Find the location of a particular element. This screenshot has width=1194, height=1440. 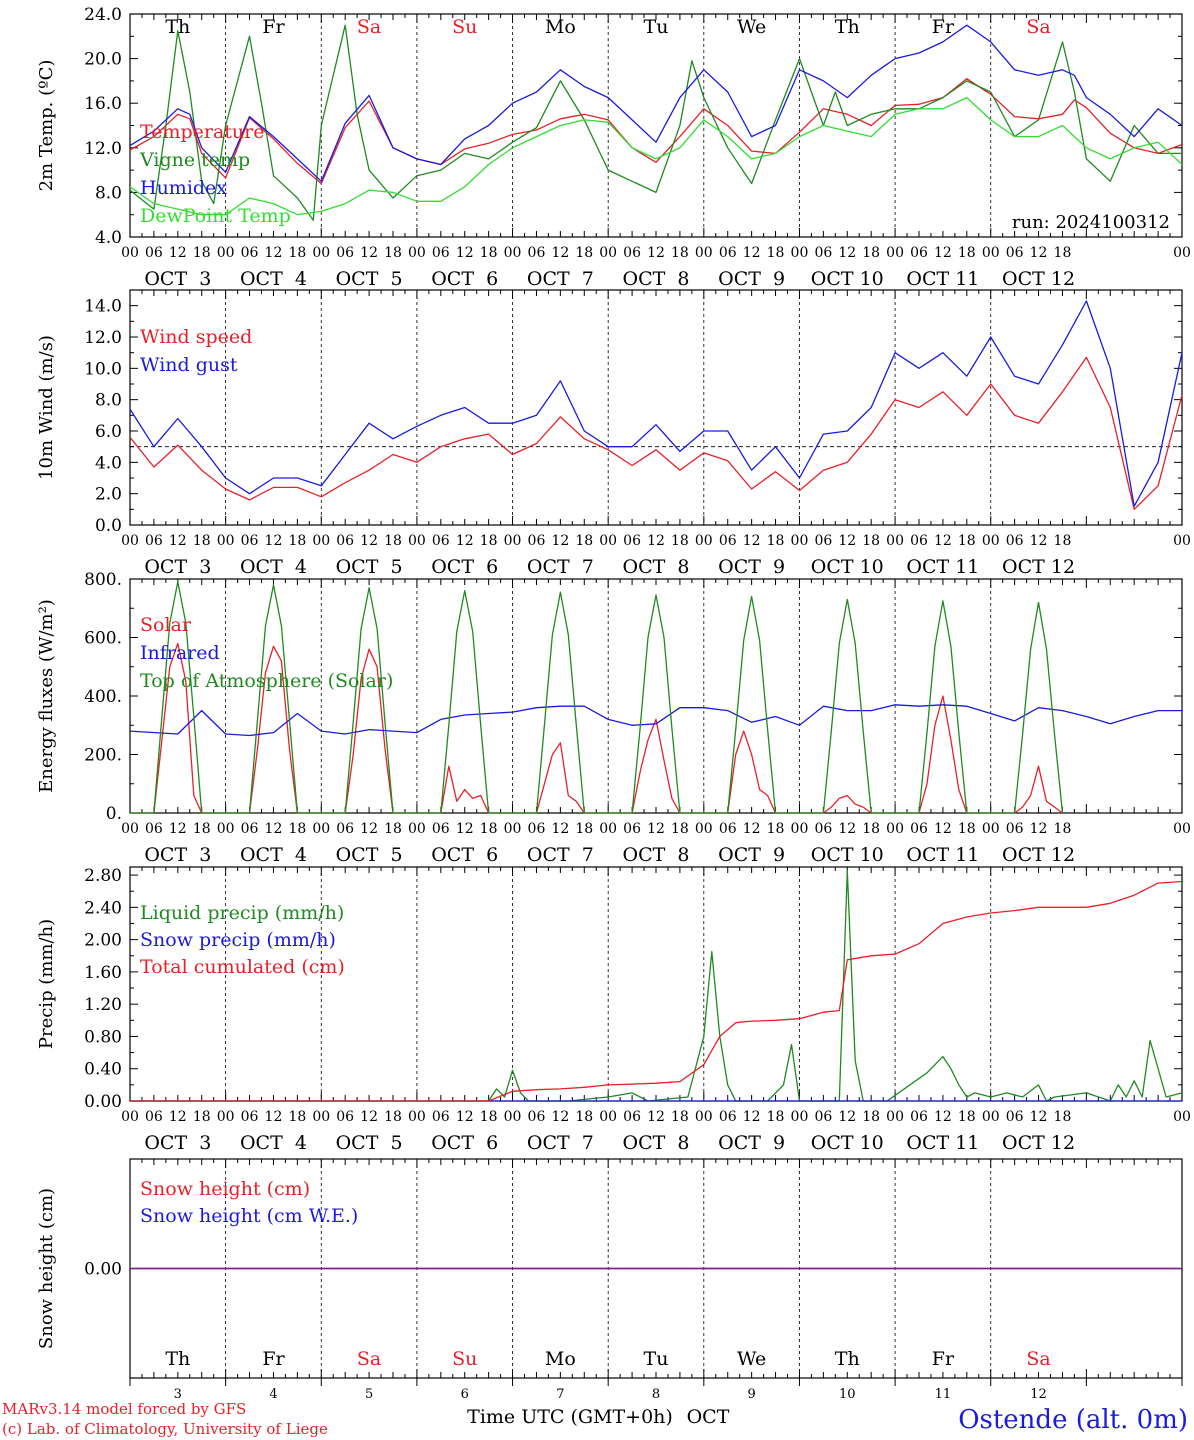

station-name: Ostende (alt. 0m) is located at coordinates (1073, 1420).